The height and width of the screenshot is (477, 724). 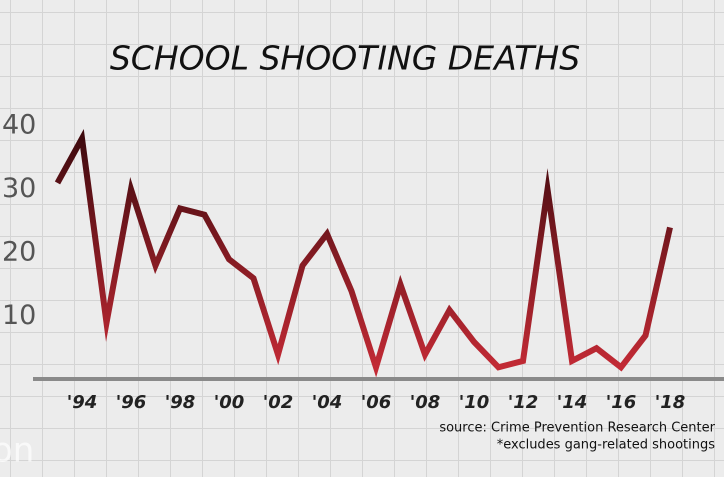 What do you see at coordinates (327, 402) in the screenshot?
I see `x-tick-label: '04` at bounding box center [327, 402].